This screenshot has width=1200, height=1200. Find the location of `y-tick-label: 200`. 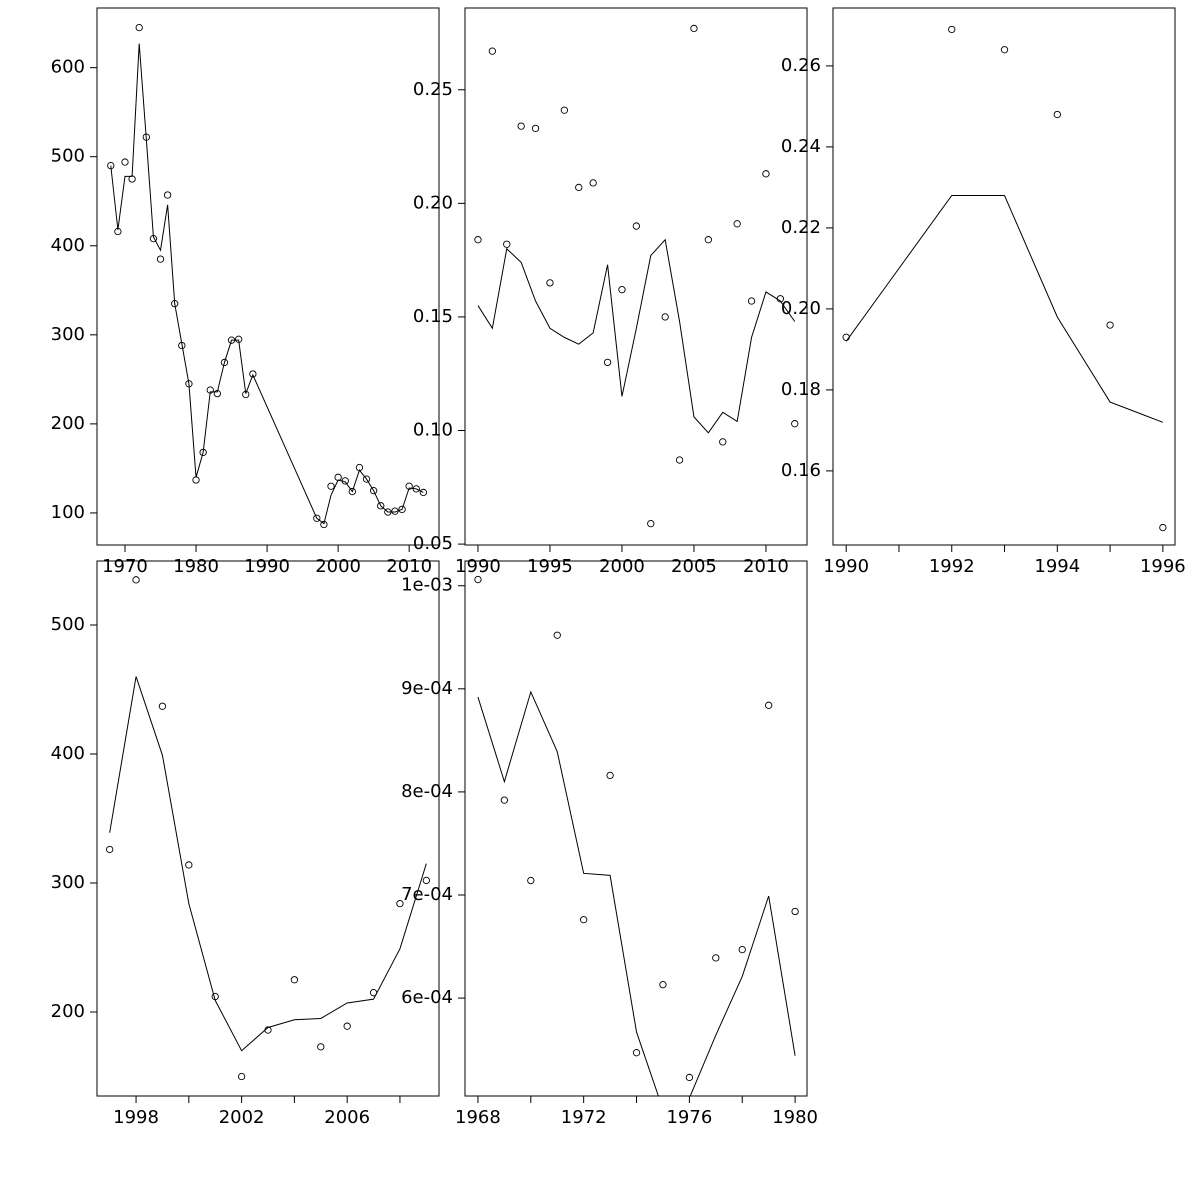

y-tick-label: 200 is located at coordinates (68, 423).